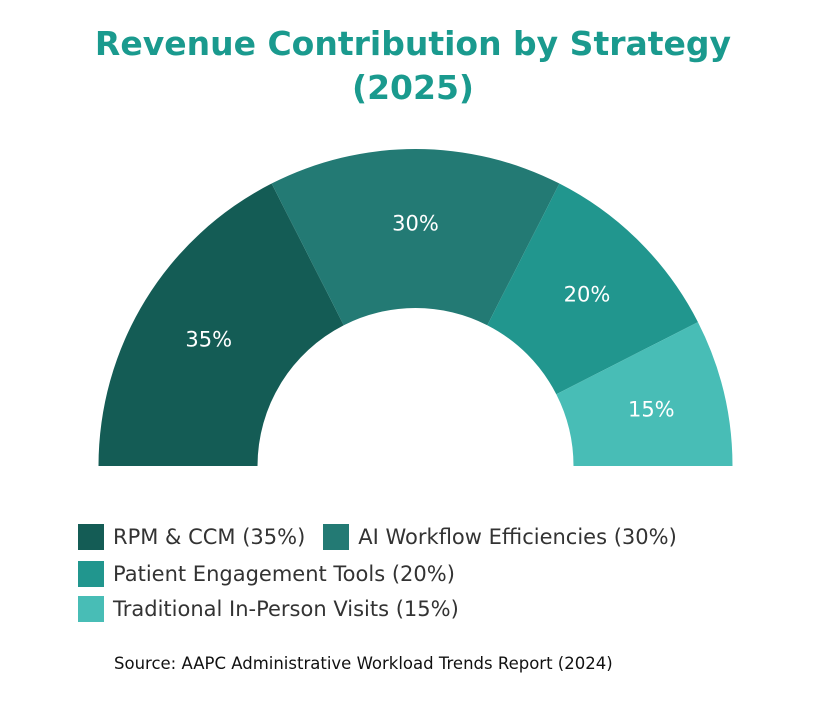 The height and width of the screenshot is (706, 826). Describe the element at coordinates (415, 224) in the screenshot. I see `data-label-ai-workflow: 30%` at that location.